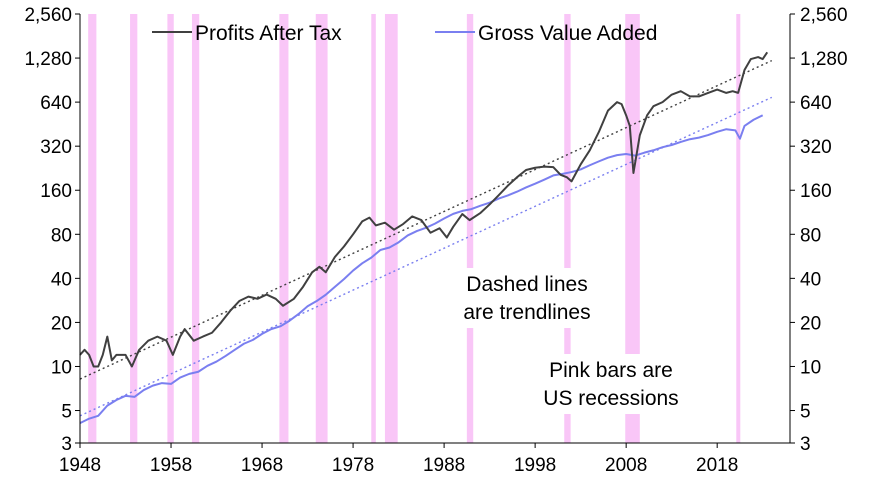 This screenshot has height=486, width=877. Describe the element at coordinates (61, 279) in the screenshot. I see `y-tick-label-left: 40` at that location.